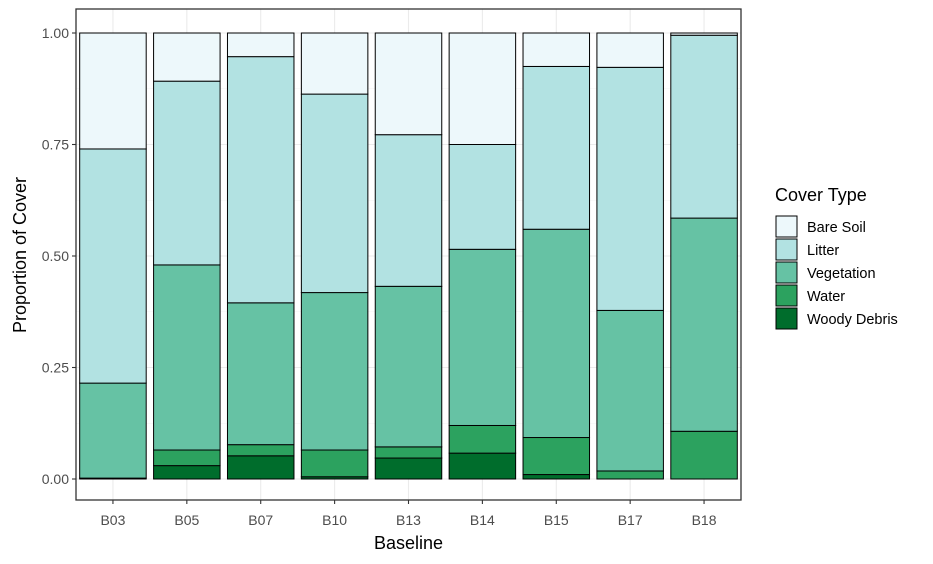 The width and height of the screenshot is (933, 564). Describe the element at coordinates (113, 266) in the screenshot. I see `bar-segment-b03-litter` at that location.